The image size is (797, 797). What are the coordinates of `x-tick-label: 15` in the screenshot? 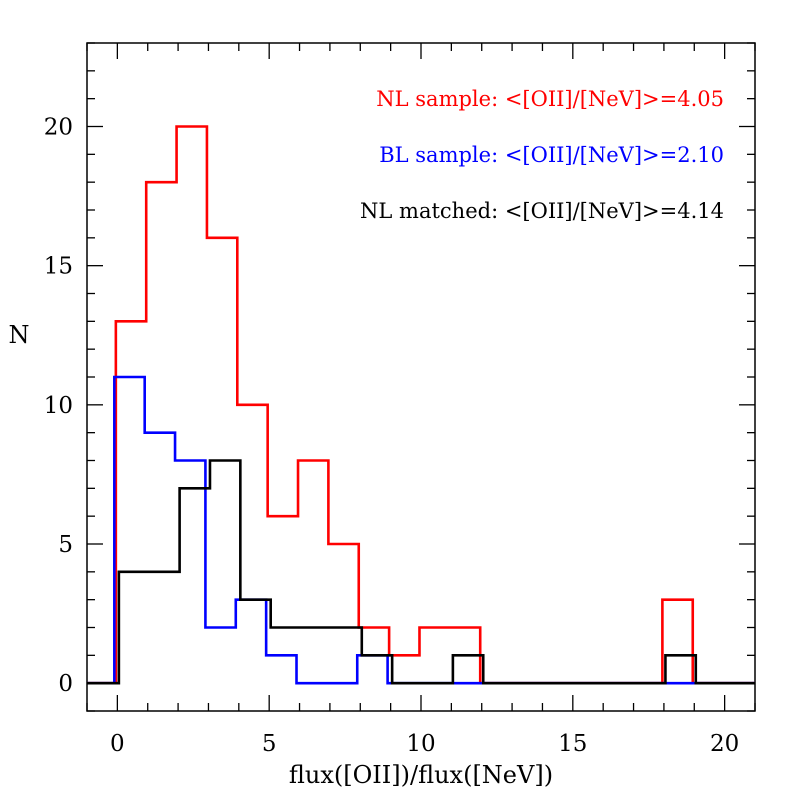 It's located at (572, 744).